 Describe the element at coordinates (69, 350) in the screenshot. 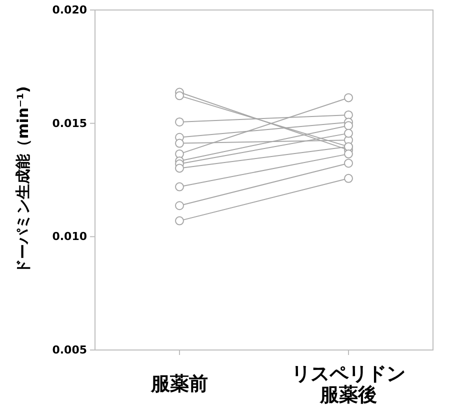

I see `y-tick-label: 0.005` at that location.